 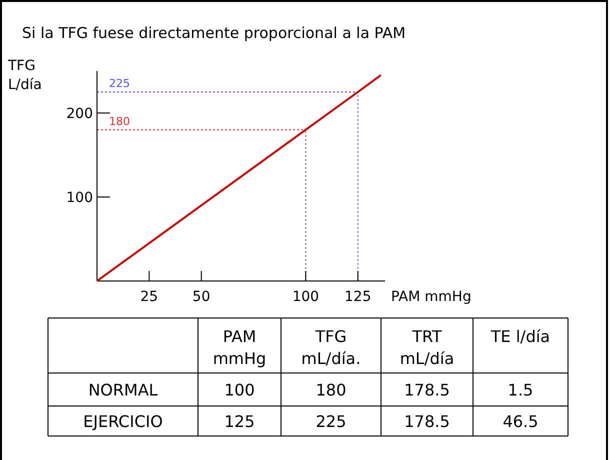 I want to click on x-tick-label: 25, so click(x=149, y=297).